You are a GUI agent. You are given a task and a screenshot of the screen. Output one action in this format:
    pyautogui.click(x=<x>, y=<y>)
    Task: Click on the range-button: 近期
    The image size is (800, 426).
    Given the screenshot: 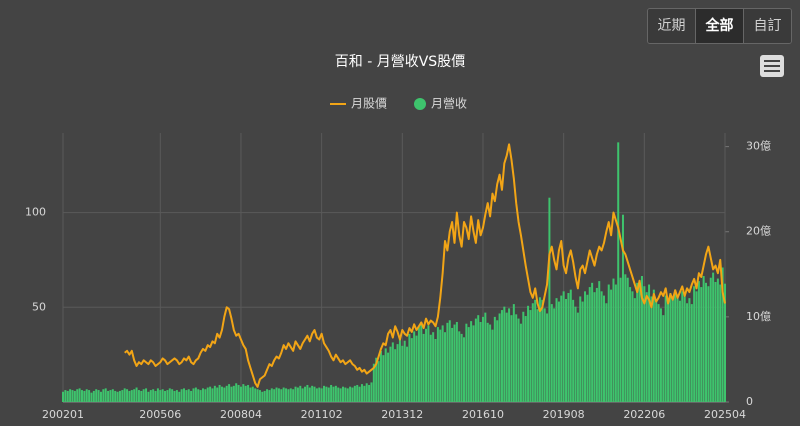 What is the action you would take?
    pyautogui.click(x=671, y=26)
    